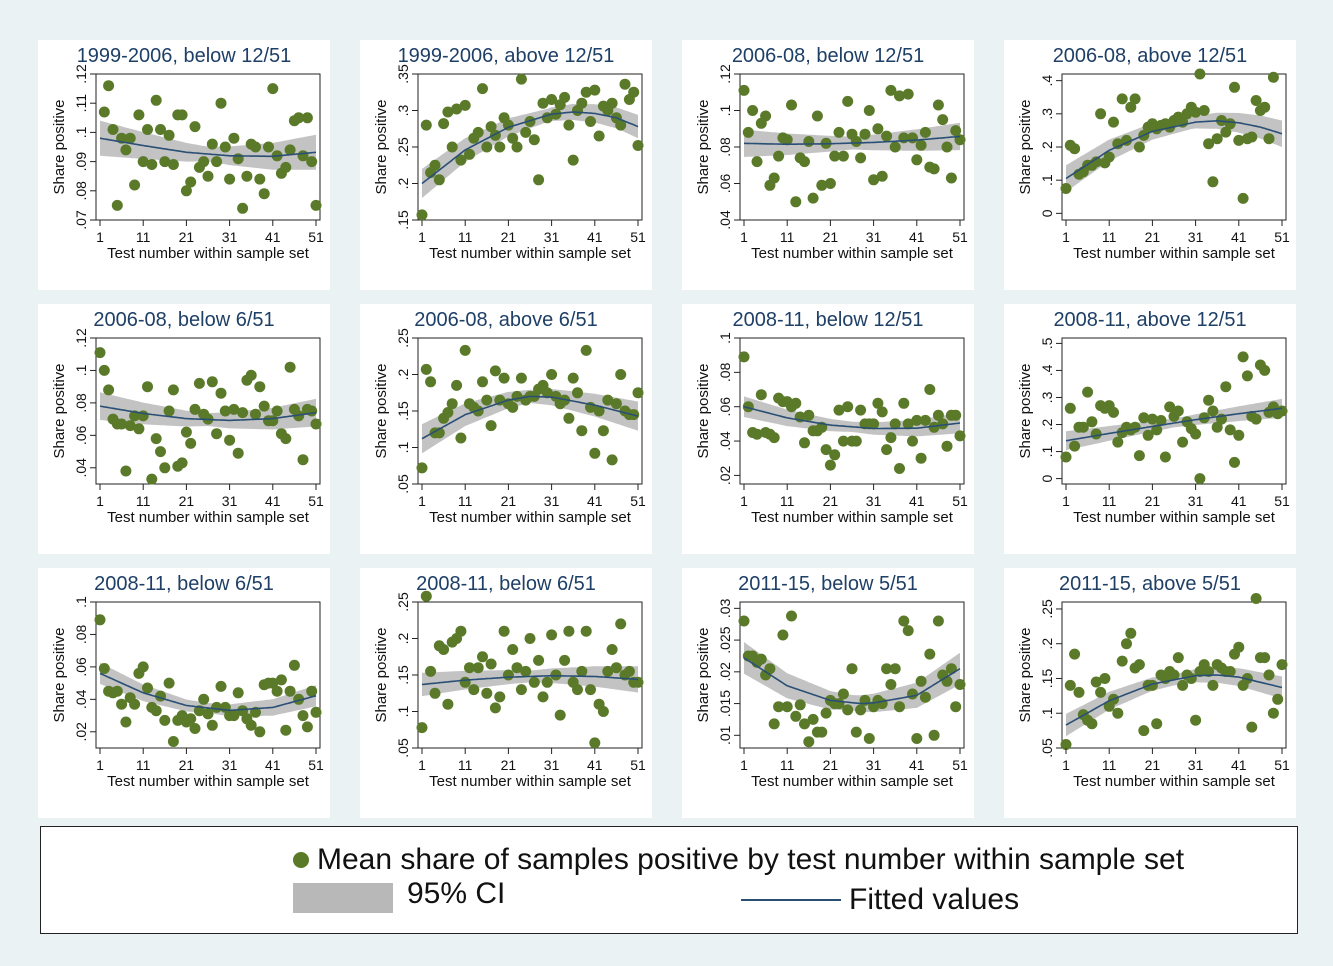 This screenshot has height=966, width=1333. What do you see at coordinates (725, 407) in the screenshot?
I see `y-tick-label: .06` at bounding box center [725, 407].